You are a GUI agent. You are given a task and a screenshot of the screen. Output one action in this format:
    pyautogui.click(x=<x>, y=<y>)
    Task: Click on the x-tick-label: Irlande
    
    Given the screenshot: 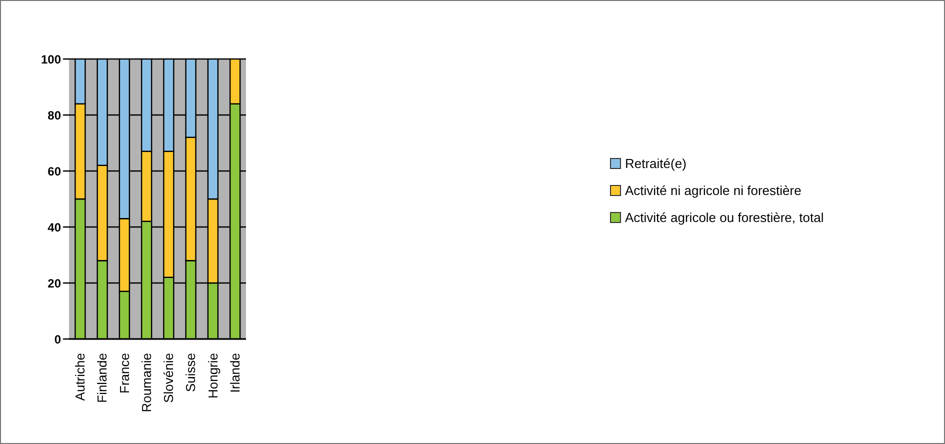 What is the action you would take?
    pyautogui.click(x=234, y=373)
    